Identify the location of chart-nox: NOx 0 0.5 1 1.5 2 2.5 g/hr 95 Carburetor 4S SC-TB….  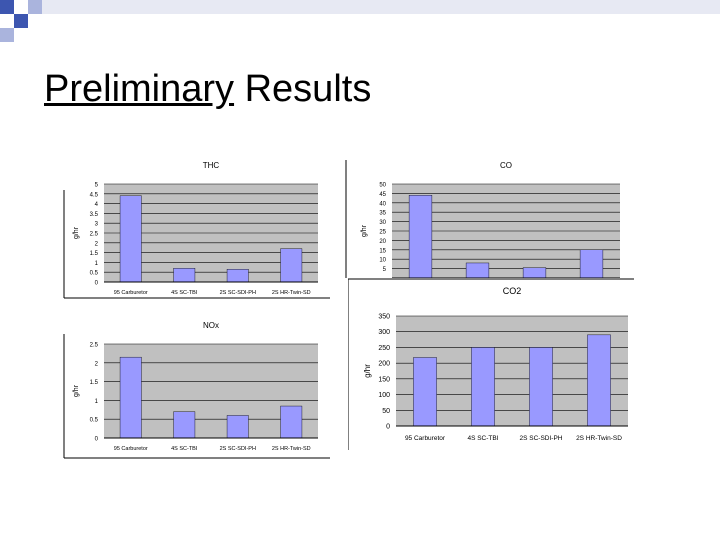
(196, 390).